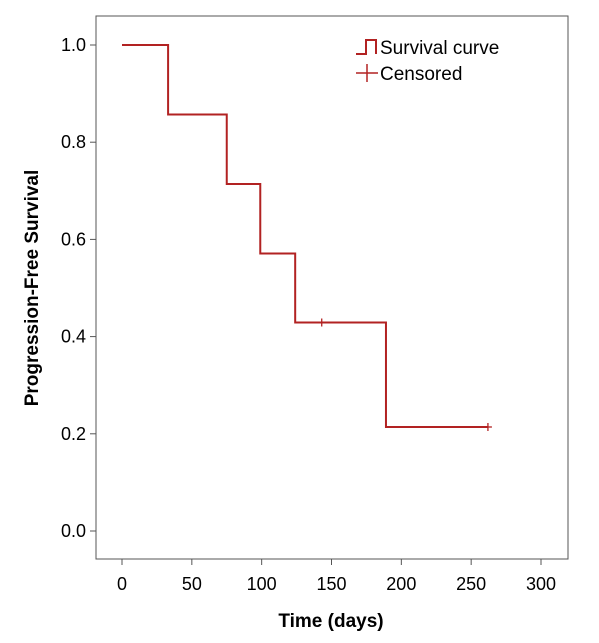 The image size is (599, 643). Describe the element at coordinates (32, 288) in the screenshot. I see `y-axis-title: Progression-Free Survival` at that location.